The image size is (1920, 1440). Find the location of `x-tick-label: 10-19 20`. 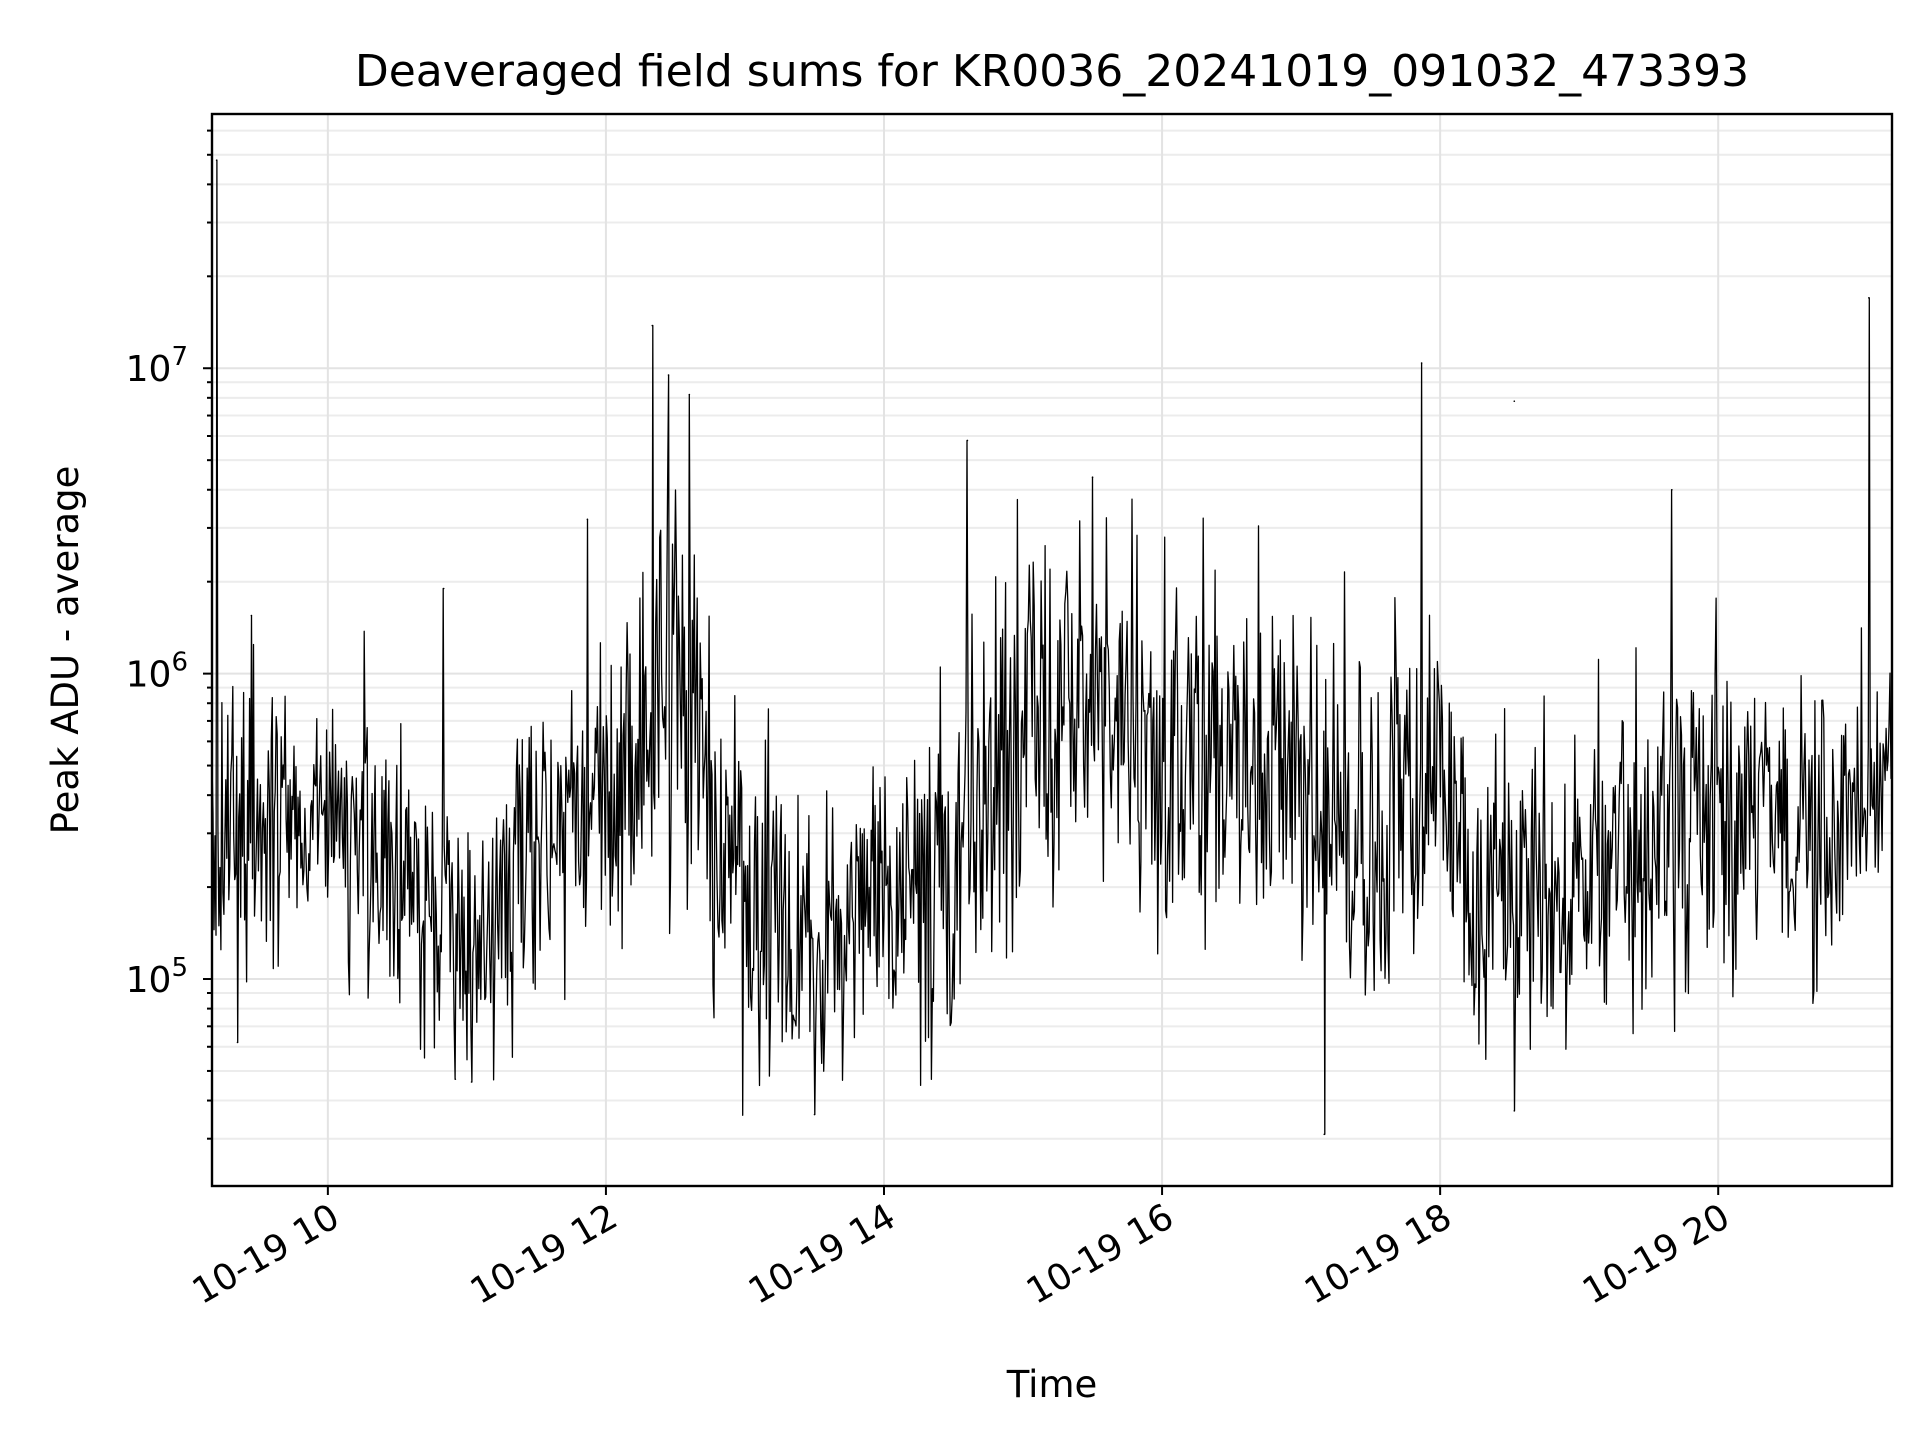

x-tick-label: 10-19 20 is located at coordinates (1656, 1254).